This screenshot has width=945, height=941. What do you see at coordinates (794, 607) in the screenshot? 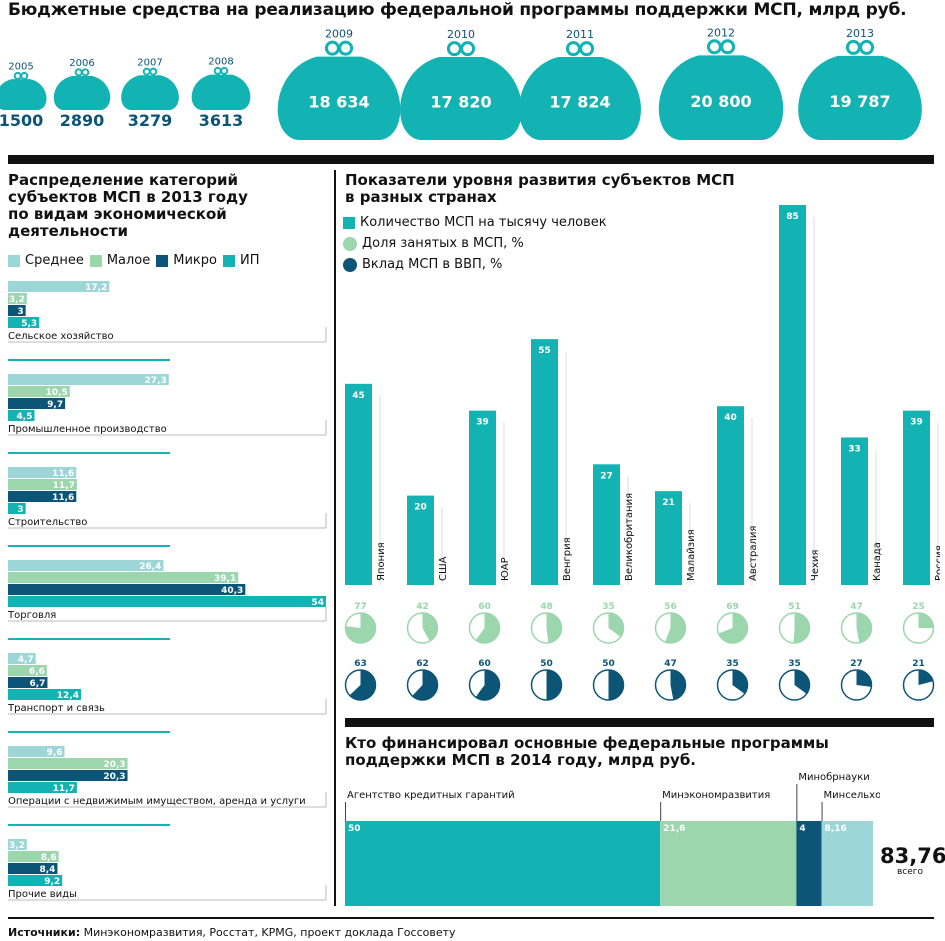
I see `pie-value: 51` at bounding box center [794, 607].